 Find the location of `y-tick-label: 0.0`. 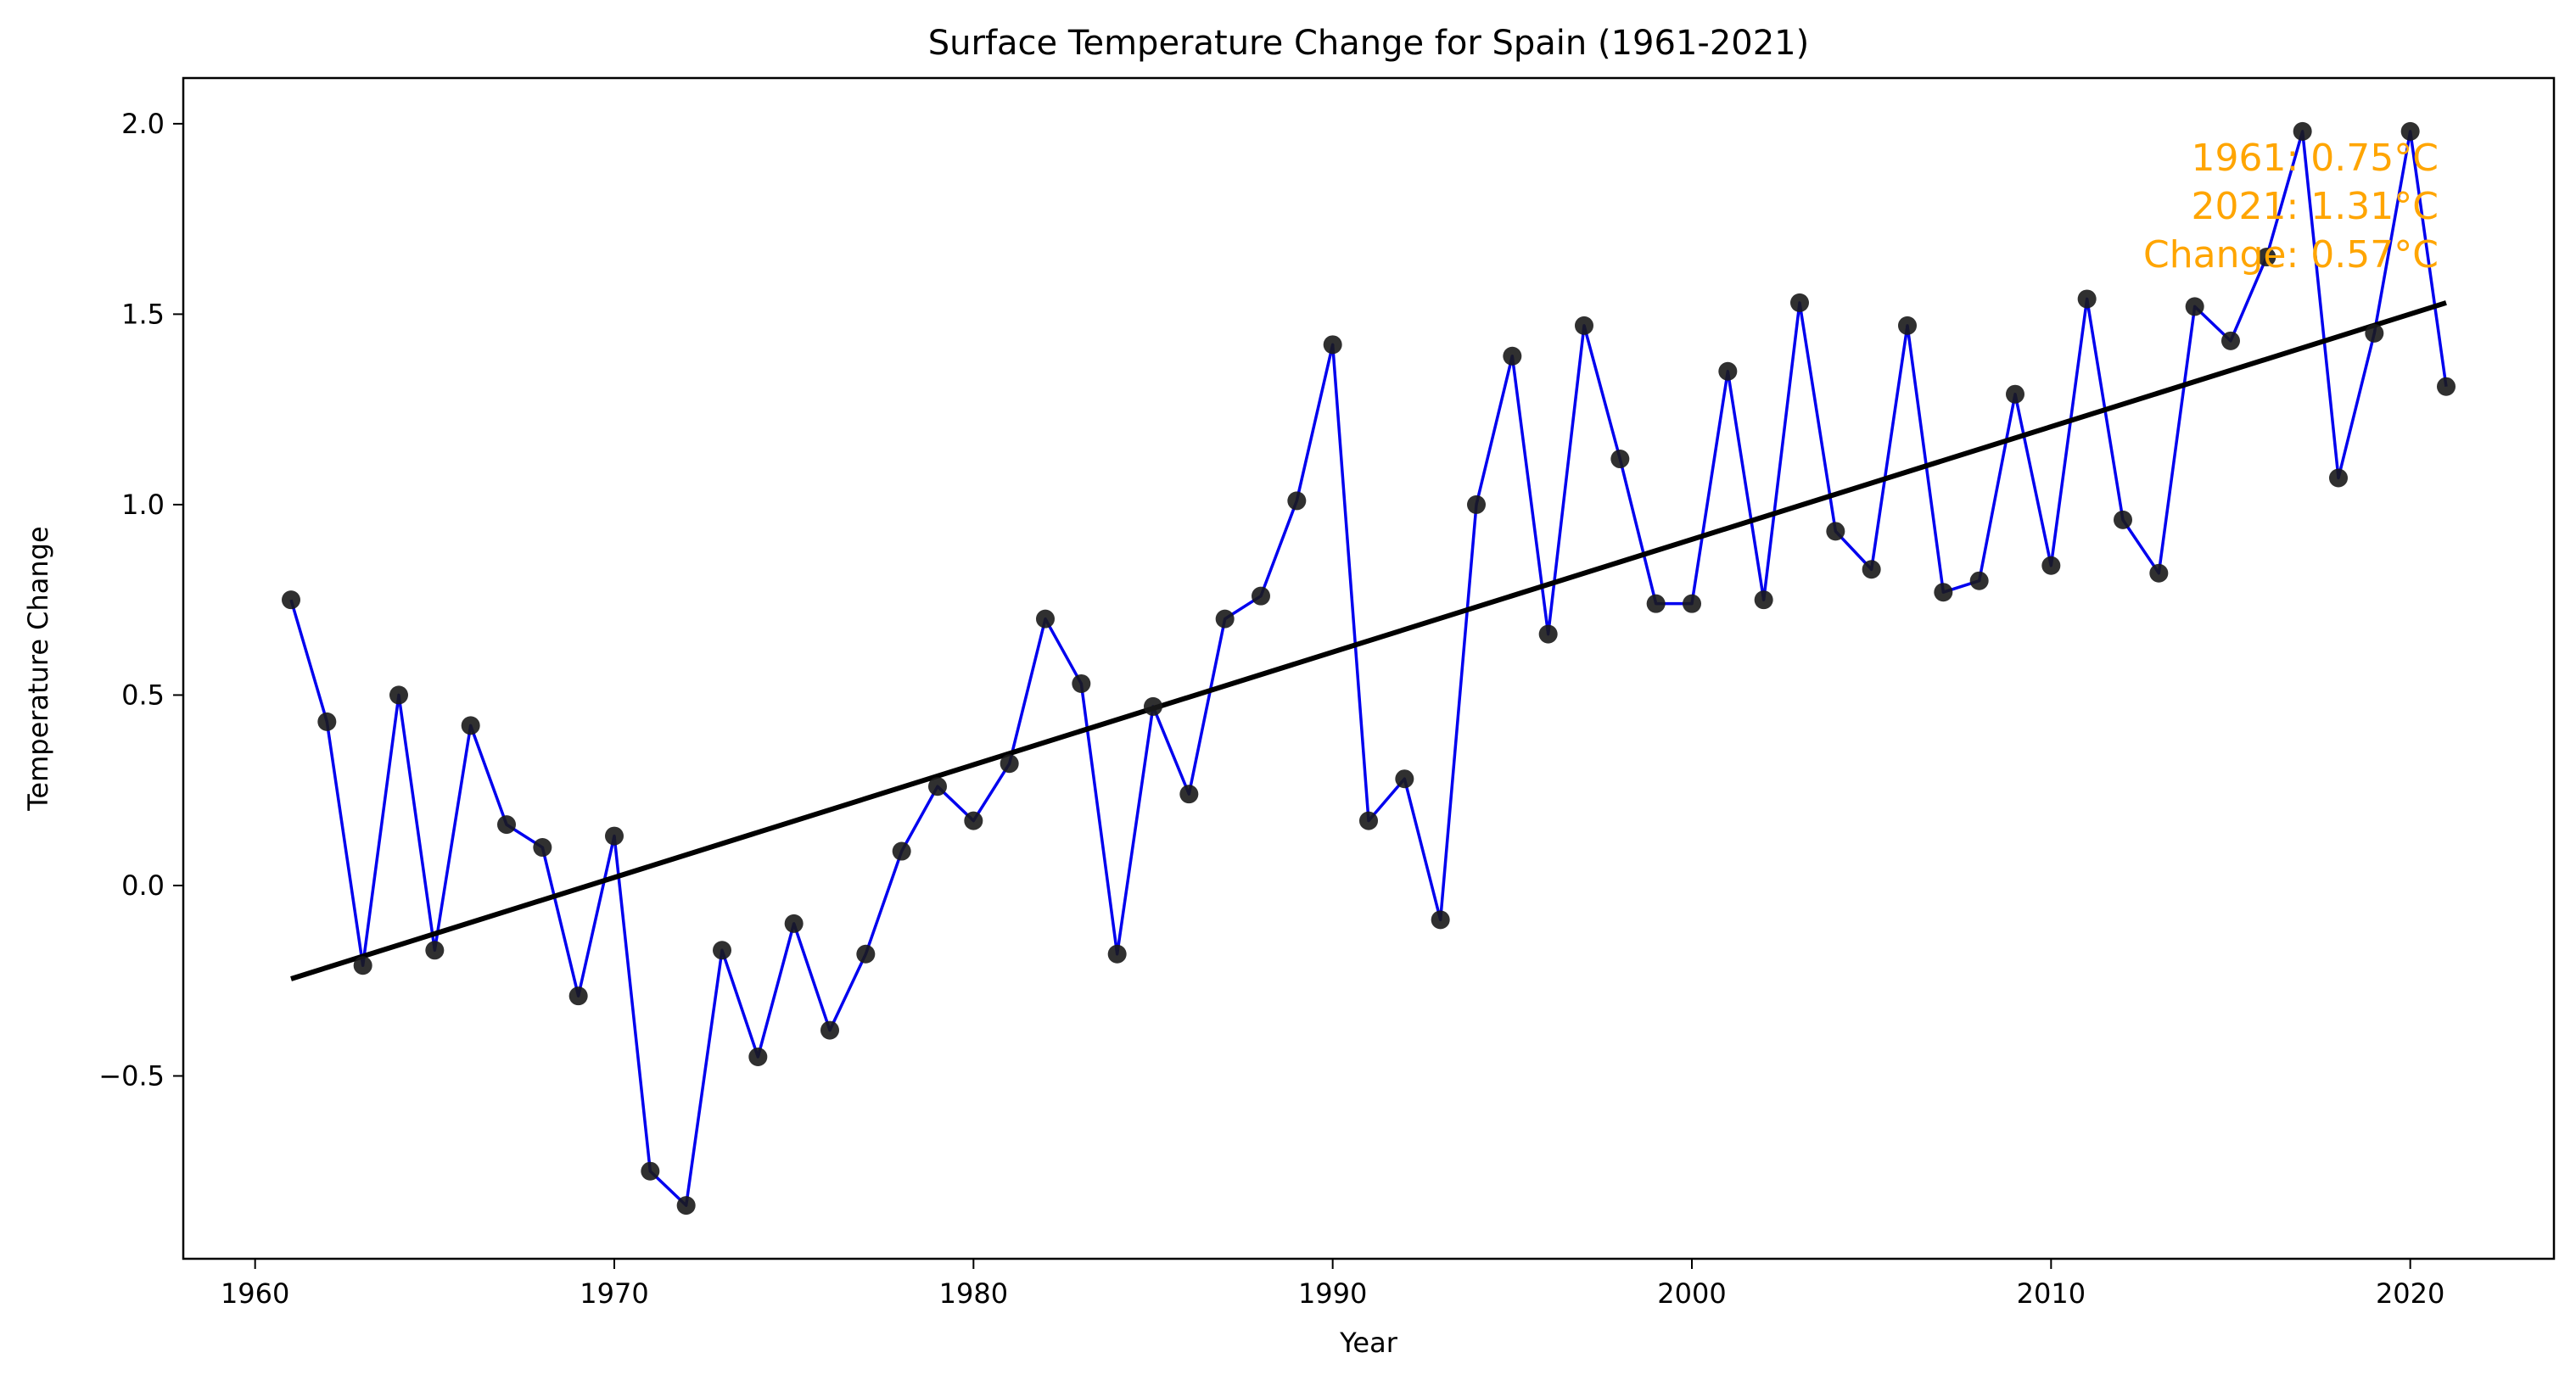

y-tick-label: 0.0 is located at coordinates (143, 885).